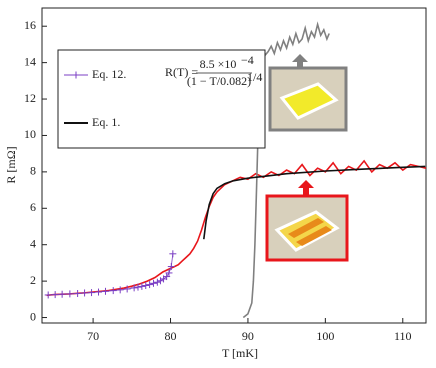  What do you see at coordinates (240, 353) in the screenshot?
I see `x-axis-label: T [mK]` at bounding box center [240, 353].